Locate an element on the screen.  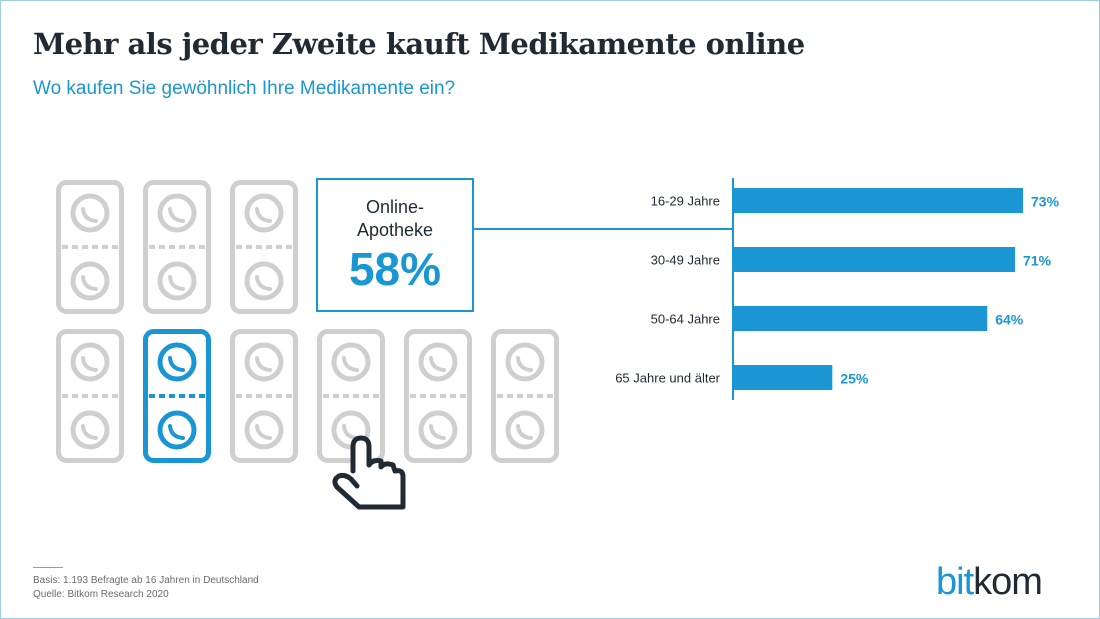
bar-value-label: 73% is located at coordinates (1045, 202).